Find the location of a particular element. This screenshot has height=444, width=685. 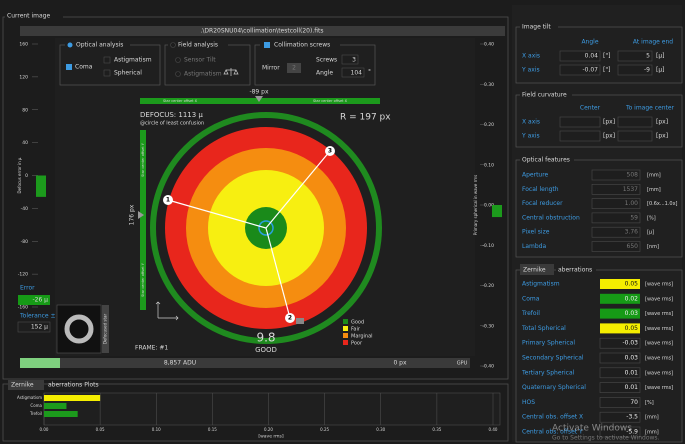

watermark-title: Activate Windows is located at coordinates (592, 429).